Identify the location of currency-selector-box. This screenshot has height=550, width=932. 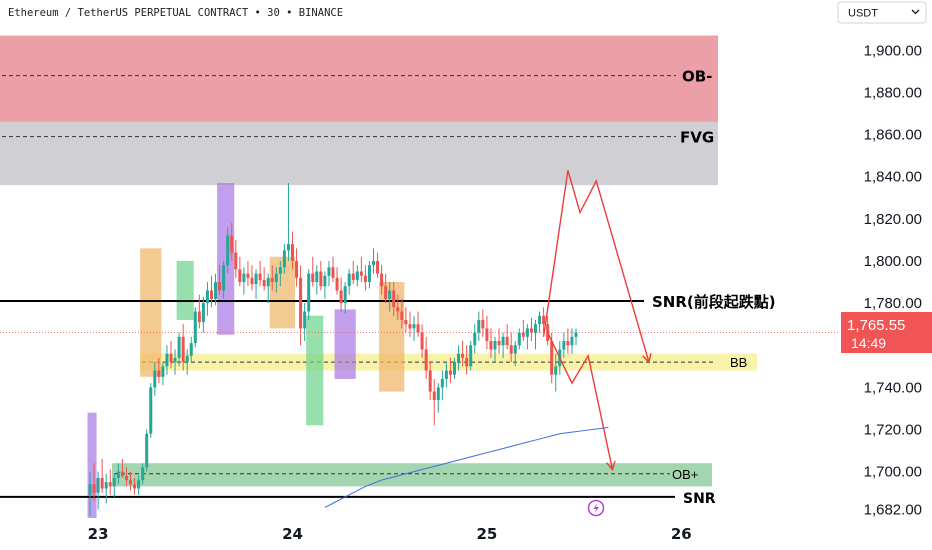
(882, 12).